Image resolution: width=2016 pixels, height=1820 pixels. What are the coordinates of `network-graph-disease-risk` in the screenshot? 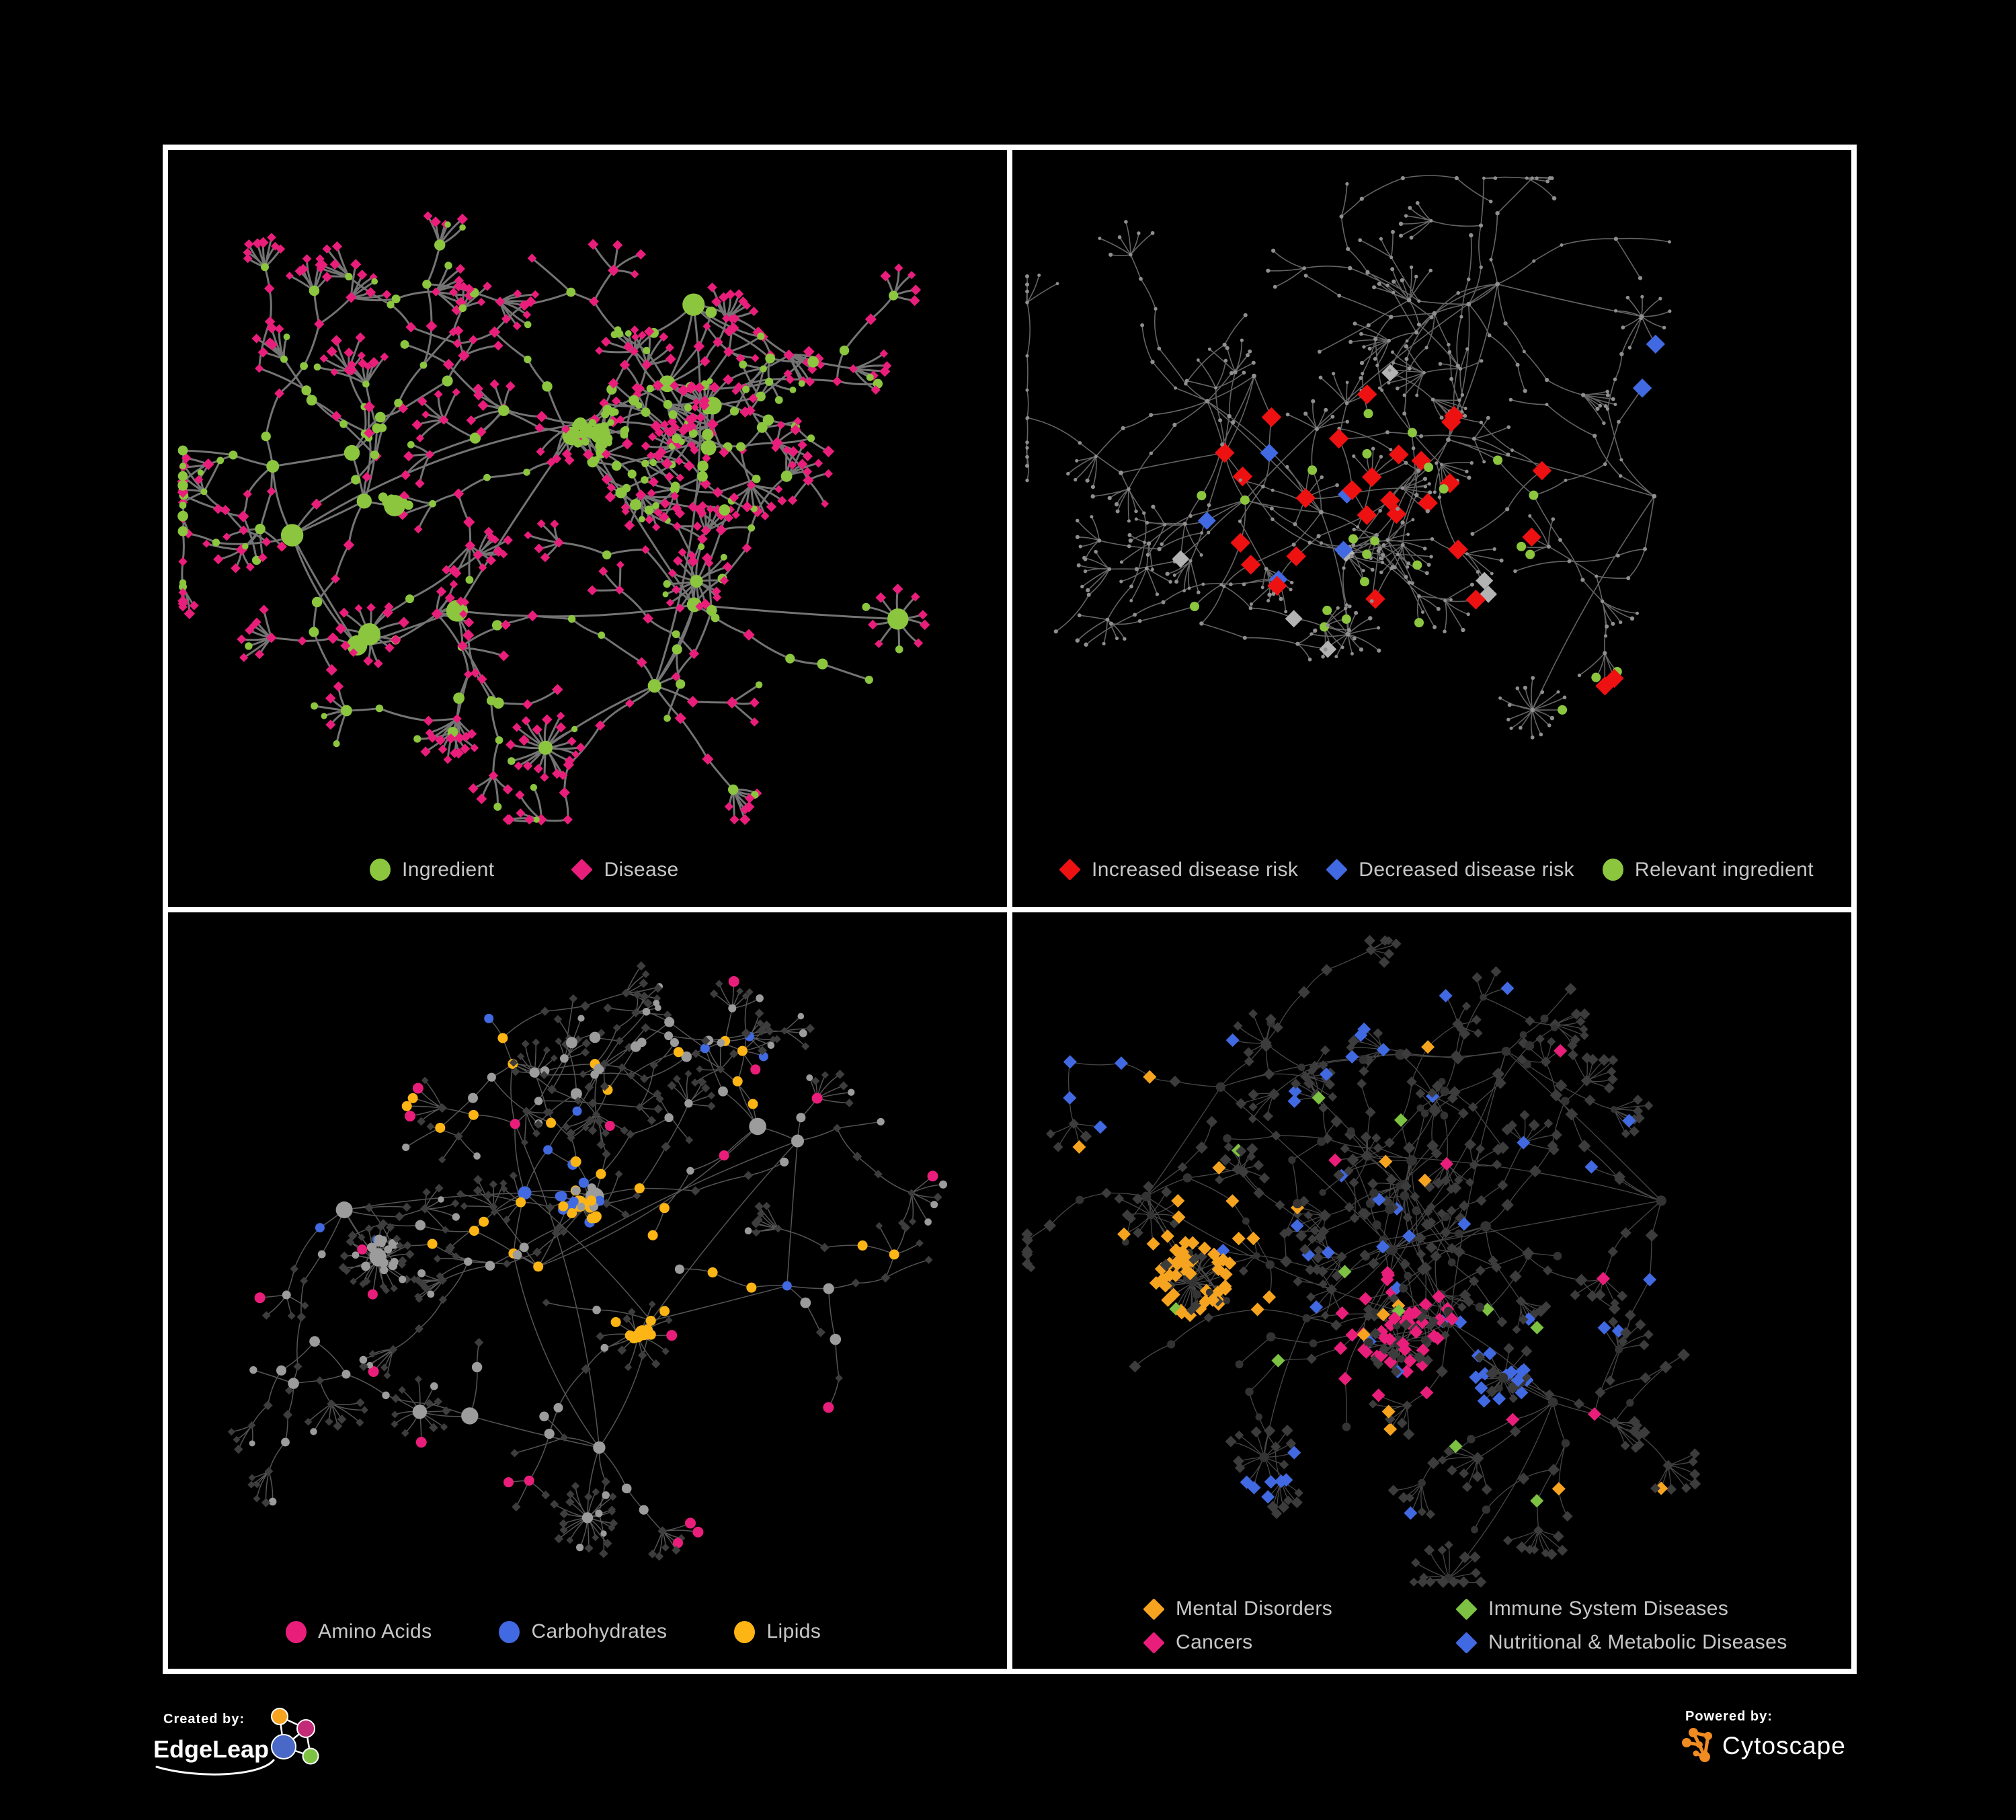 It's located at (1348, 457).